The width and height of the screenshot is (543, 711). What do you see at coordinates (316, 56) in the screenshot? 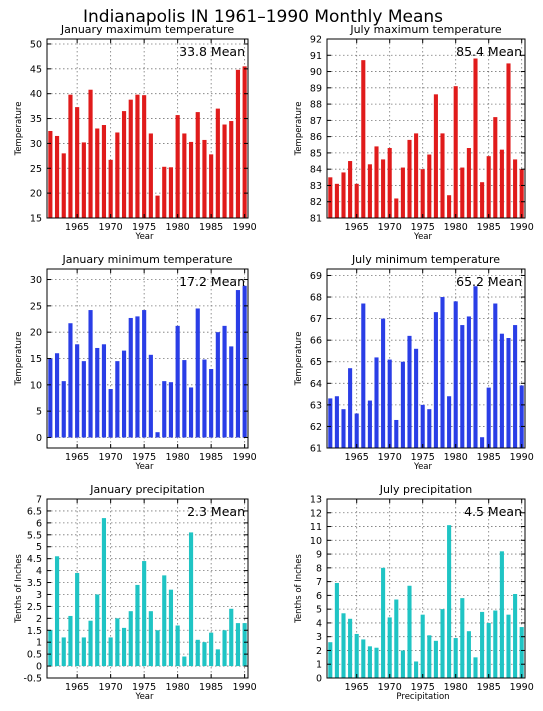
I see `y-tick-label: 91` at bounding box center [316, 56].